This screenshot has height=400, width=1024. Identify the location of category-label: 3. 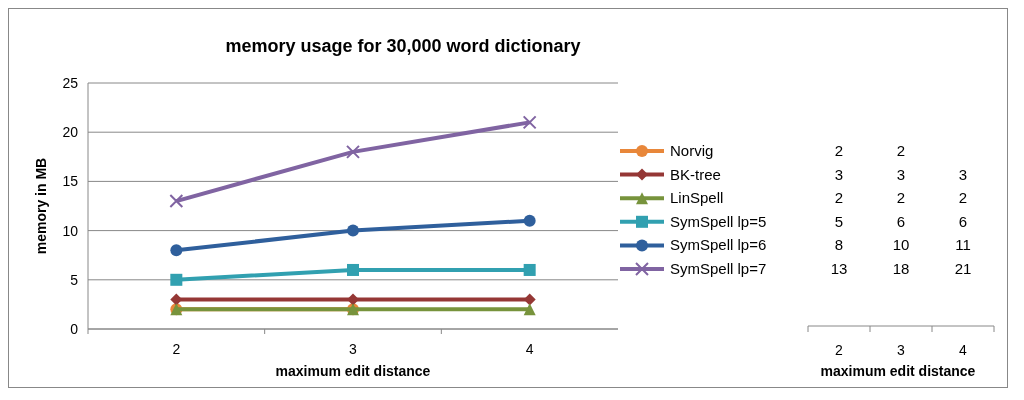
(839, 174).